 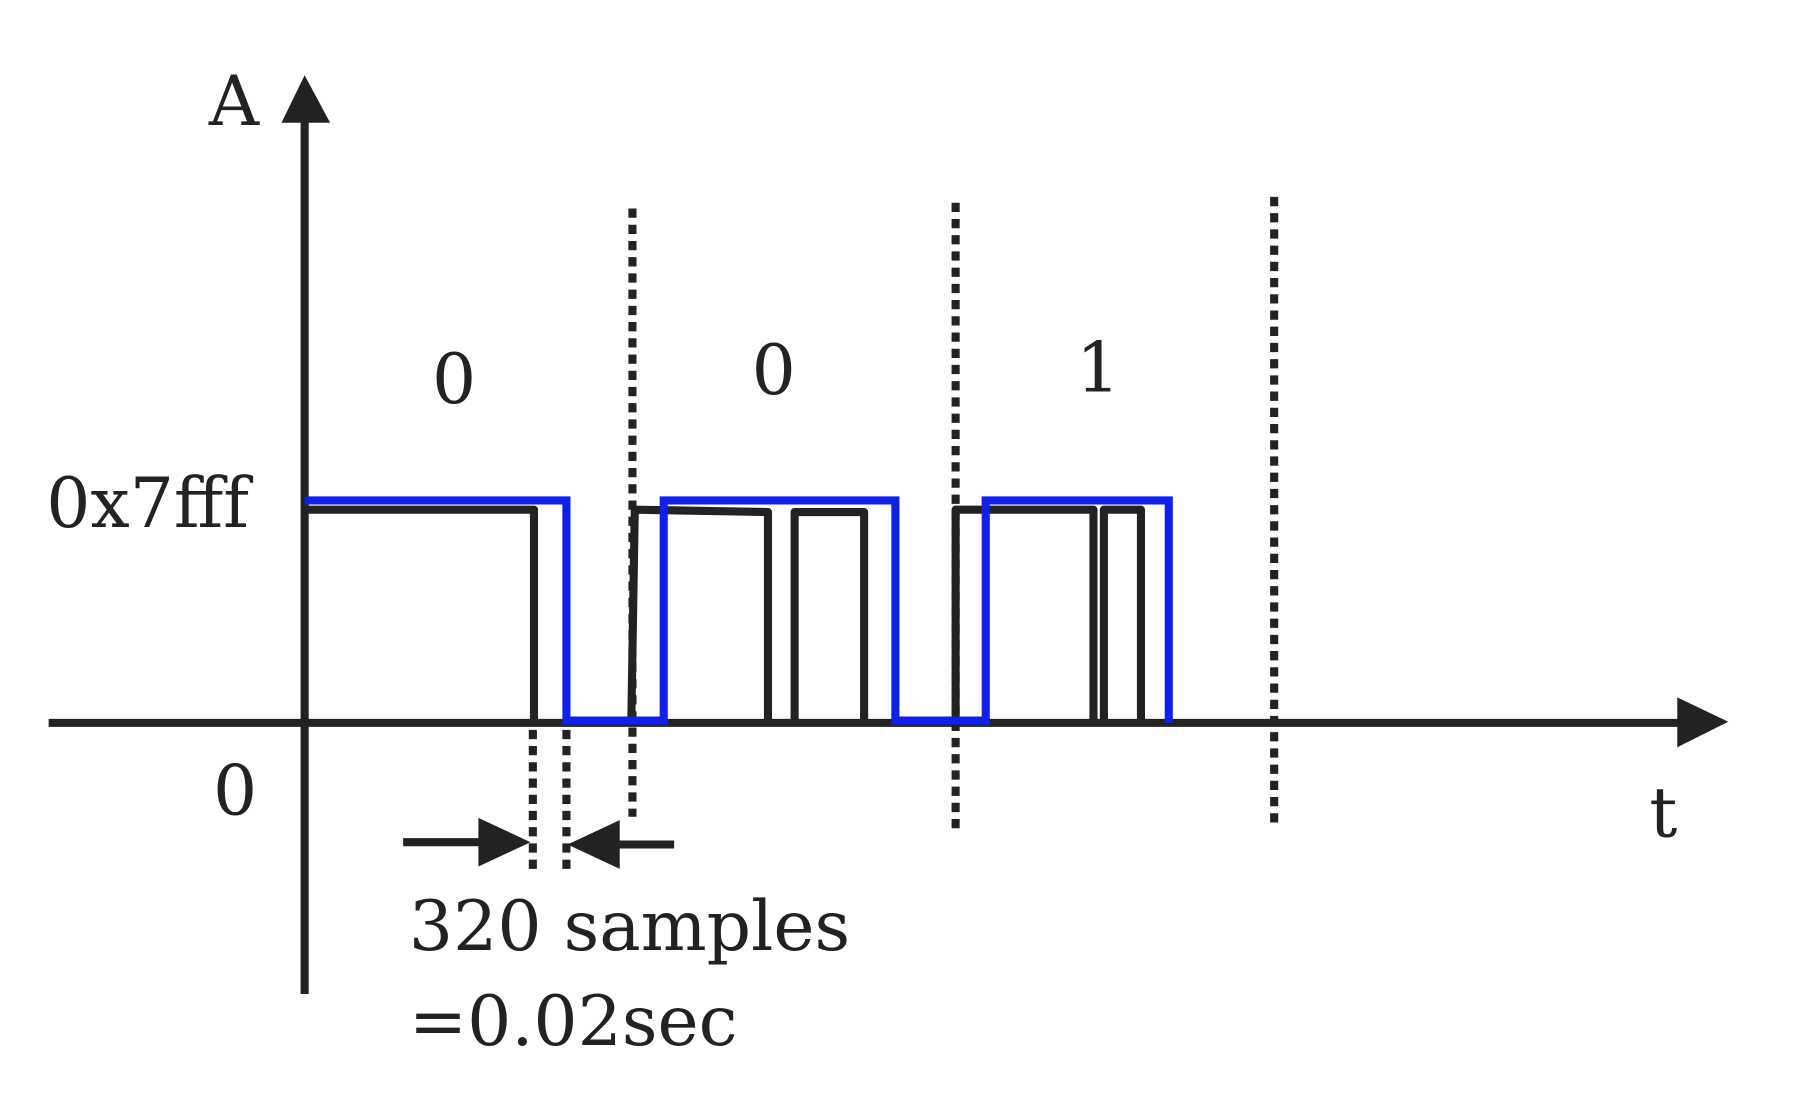 I want to click on annotation: =0.02sec, so click(x=573, y=1021).